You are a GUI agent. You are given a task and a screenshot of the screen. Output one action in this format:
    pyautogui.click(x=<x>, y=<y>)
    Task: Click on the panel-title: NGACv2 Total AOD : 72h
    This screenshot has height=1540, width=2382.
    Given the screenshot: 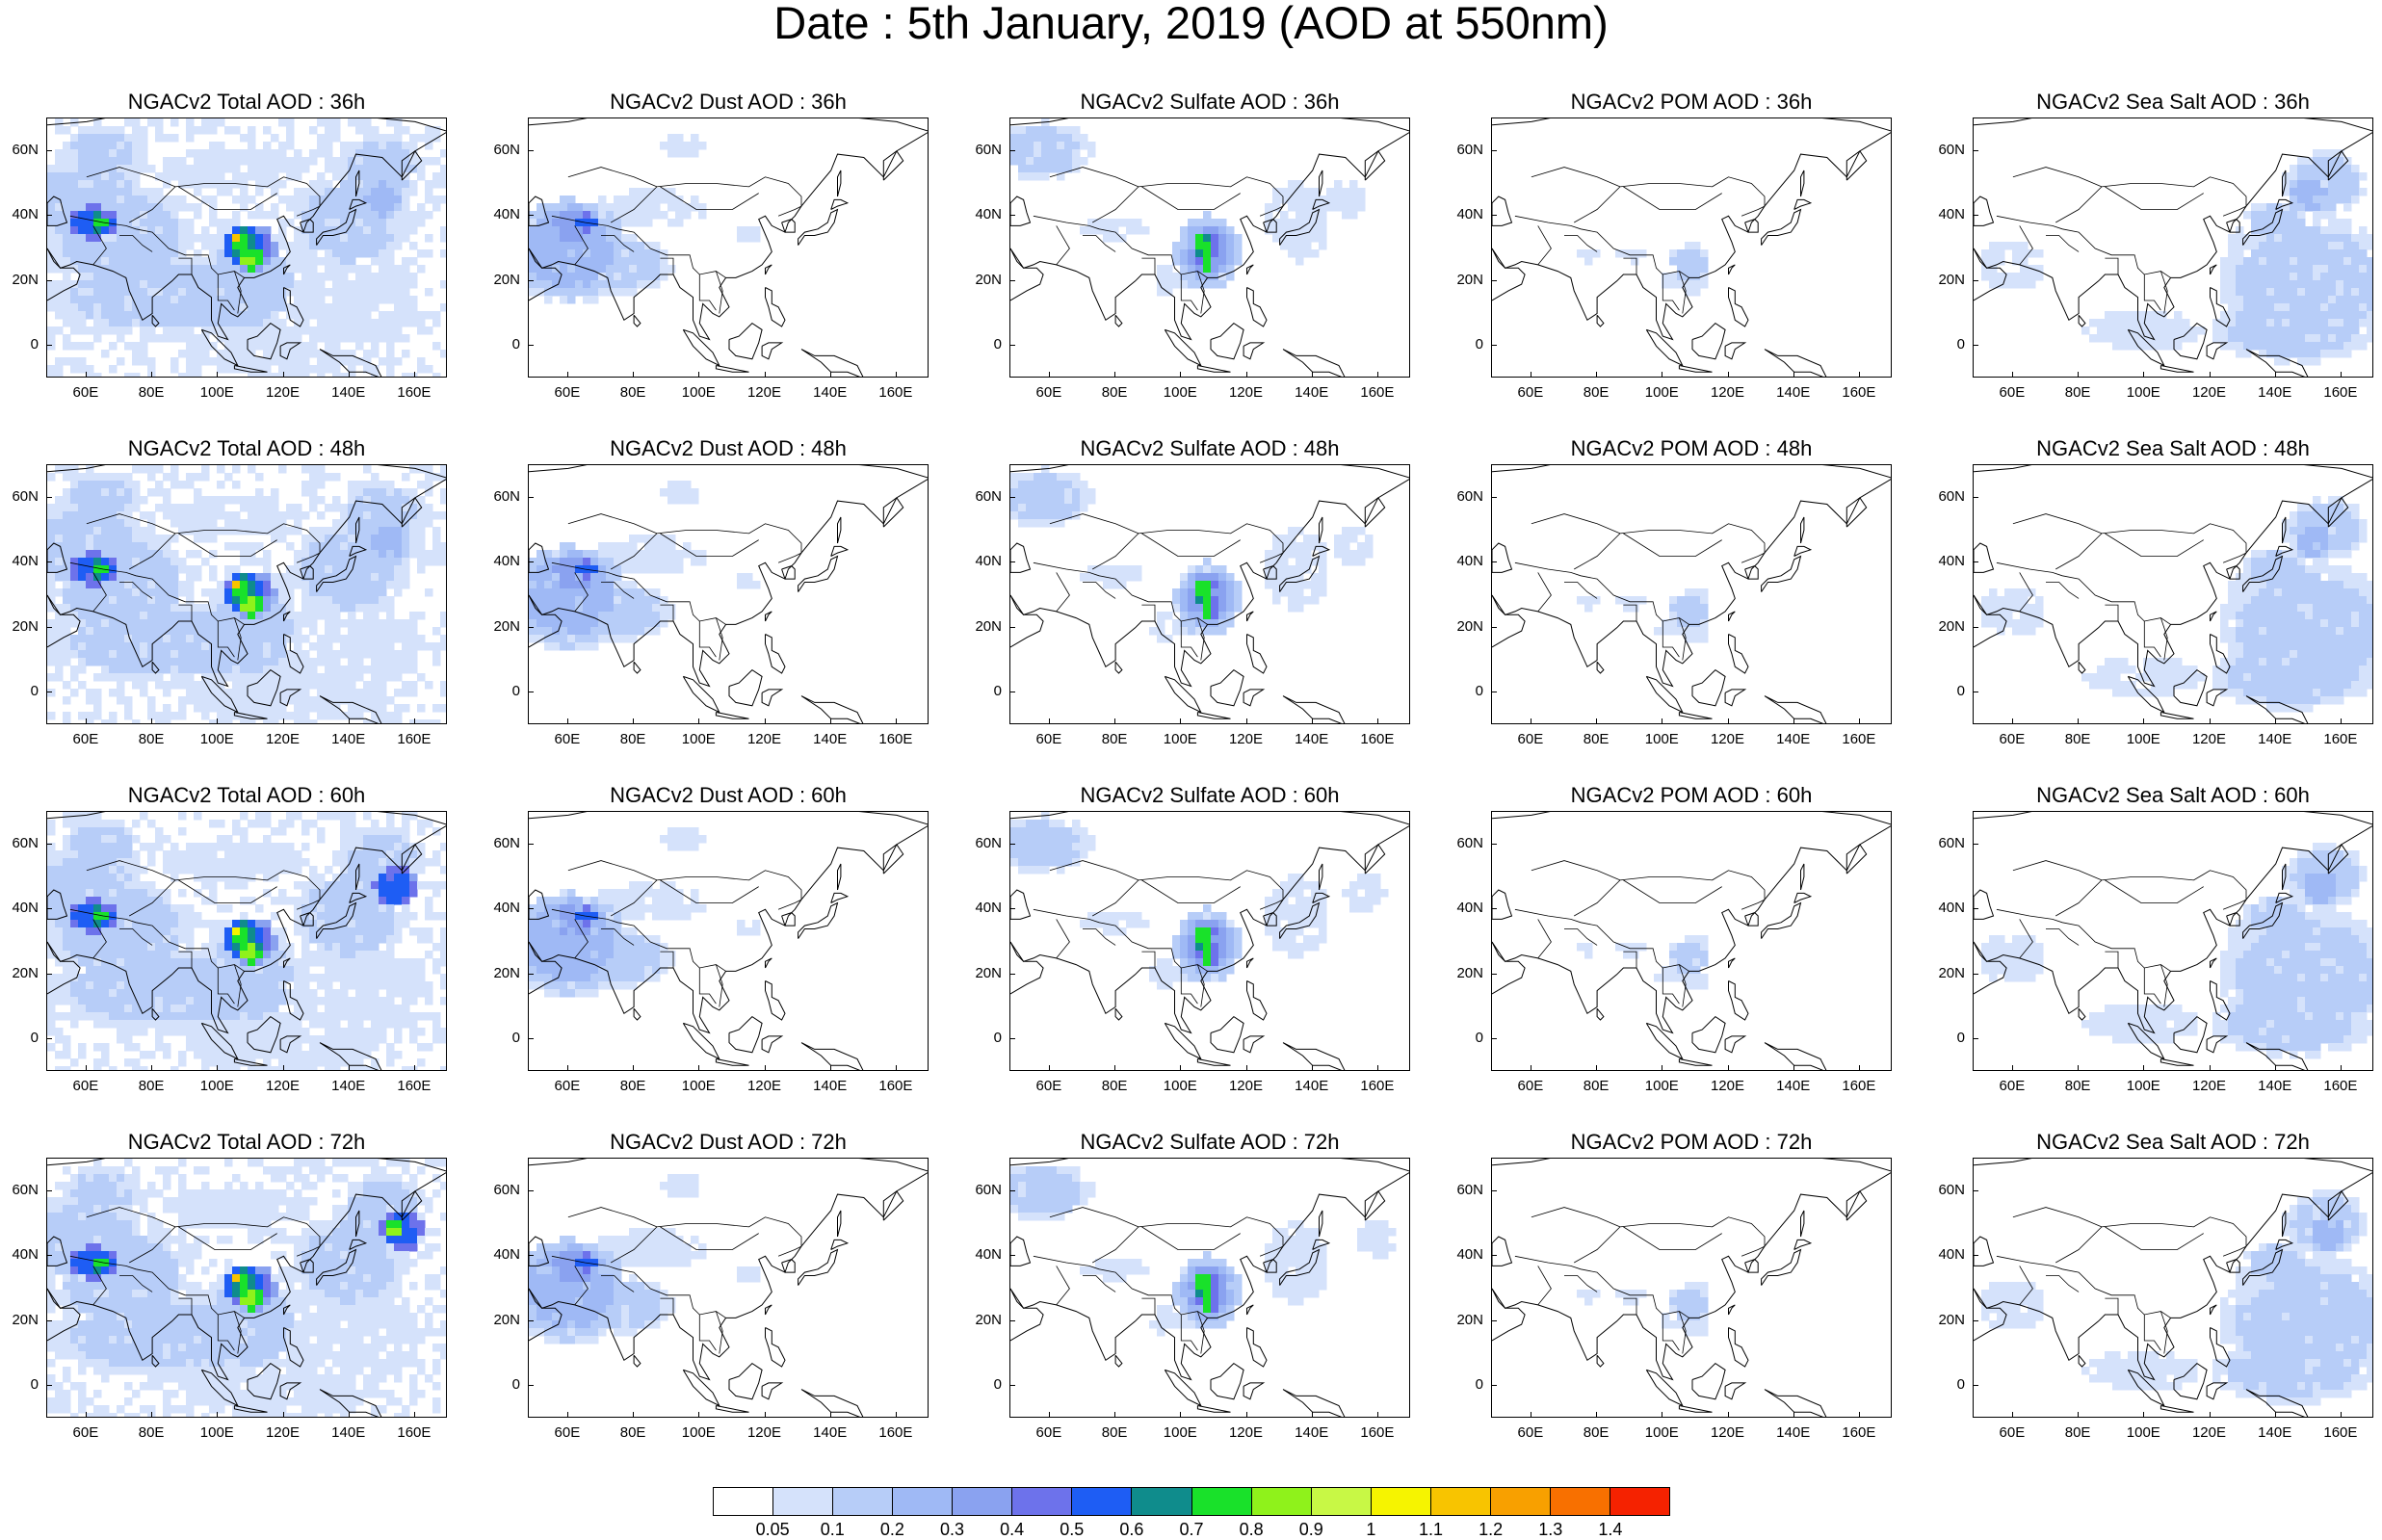 What is the action you would take?
    pyautogui.click(x=247, y=1142)
    